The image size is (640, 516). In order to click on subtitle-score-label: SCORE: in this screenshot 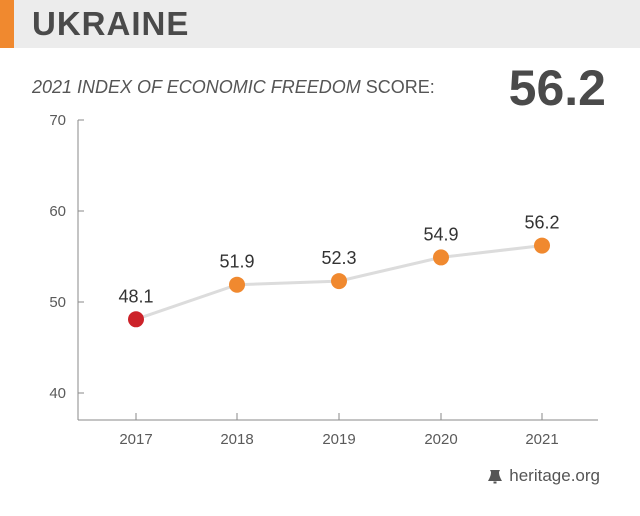, I will do `click(397, 87)`.